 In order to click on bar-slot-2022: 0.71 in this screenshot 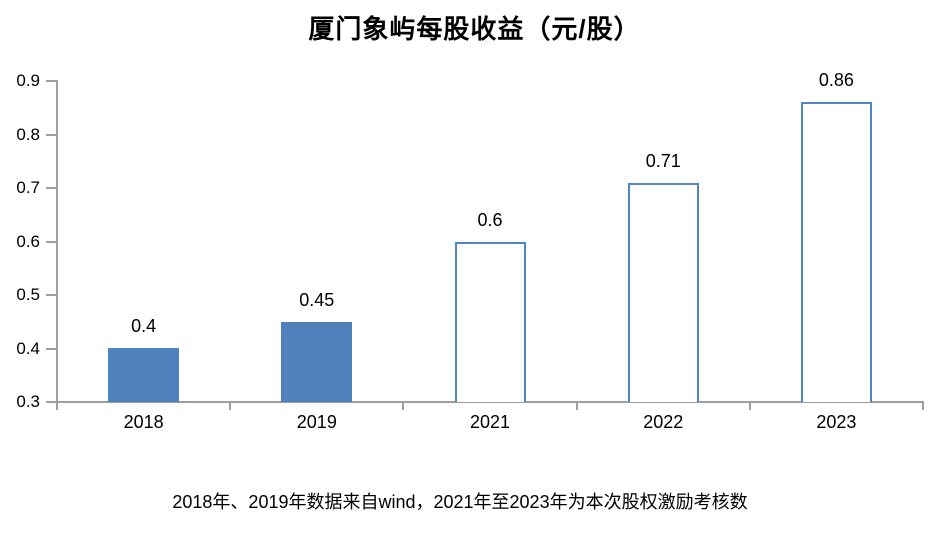, I will do `click(663, 228)`.